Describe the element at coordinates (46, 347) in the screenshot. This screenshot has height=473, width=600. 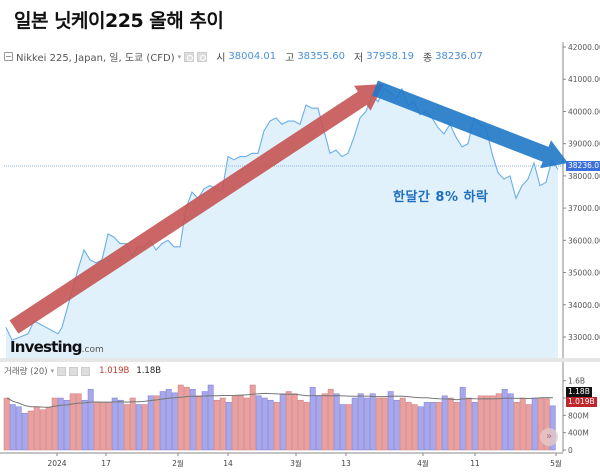
I see `logo-main: Investing` at that location.